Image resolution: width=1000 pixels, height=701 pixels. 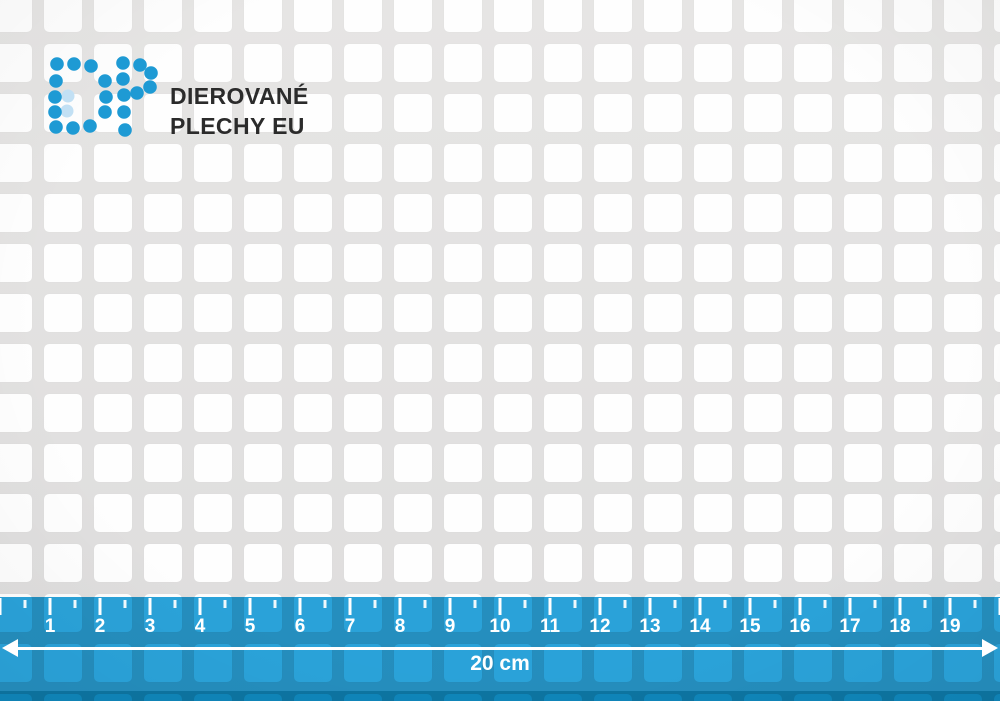 I want to click on ruler-number: 11, so click(x=550, y=626).